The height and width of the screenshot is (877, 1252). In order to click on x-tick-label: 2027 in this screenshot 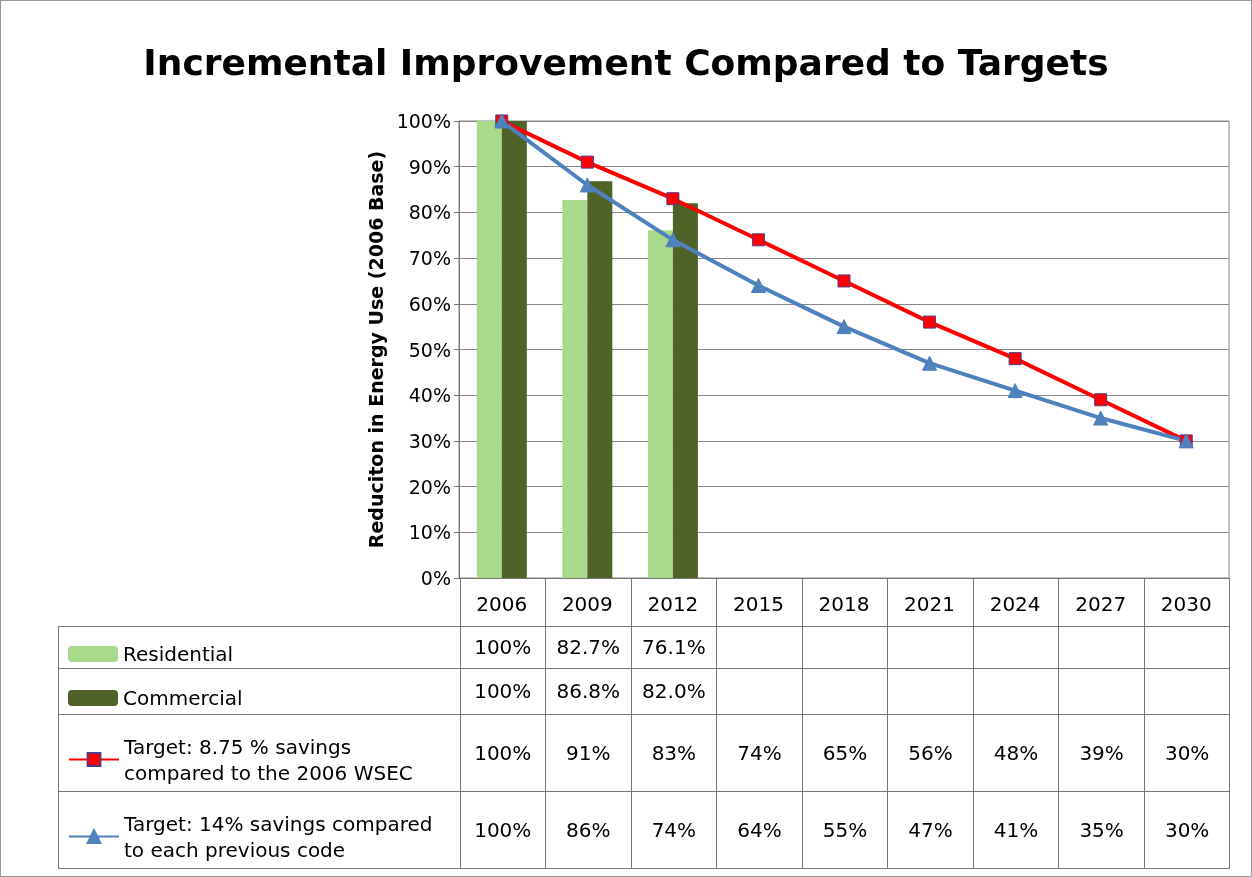, I will do `click(1101, 604)`.